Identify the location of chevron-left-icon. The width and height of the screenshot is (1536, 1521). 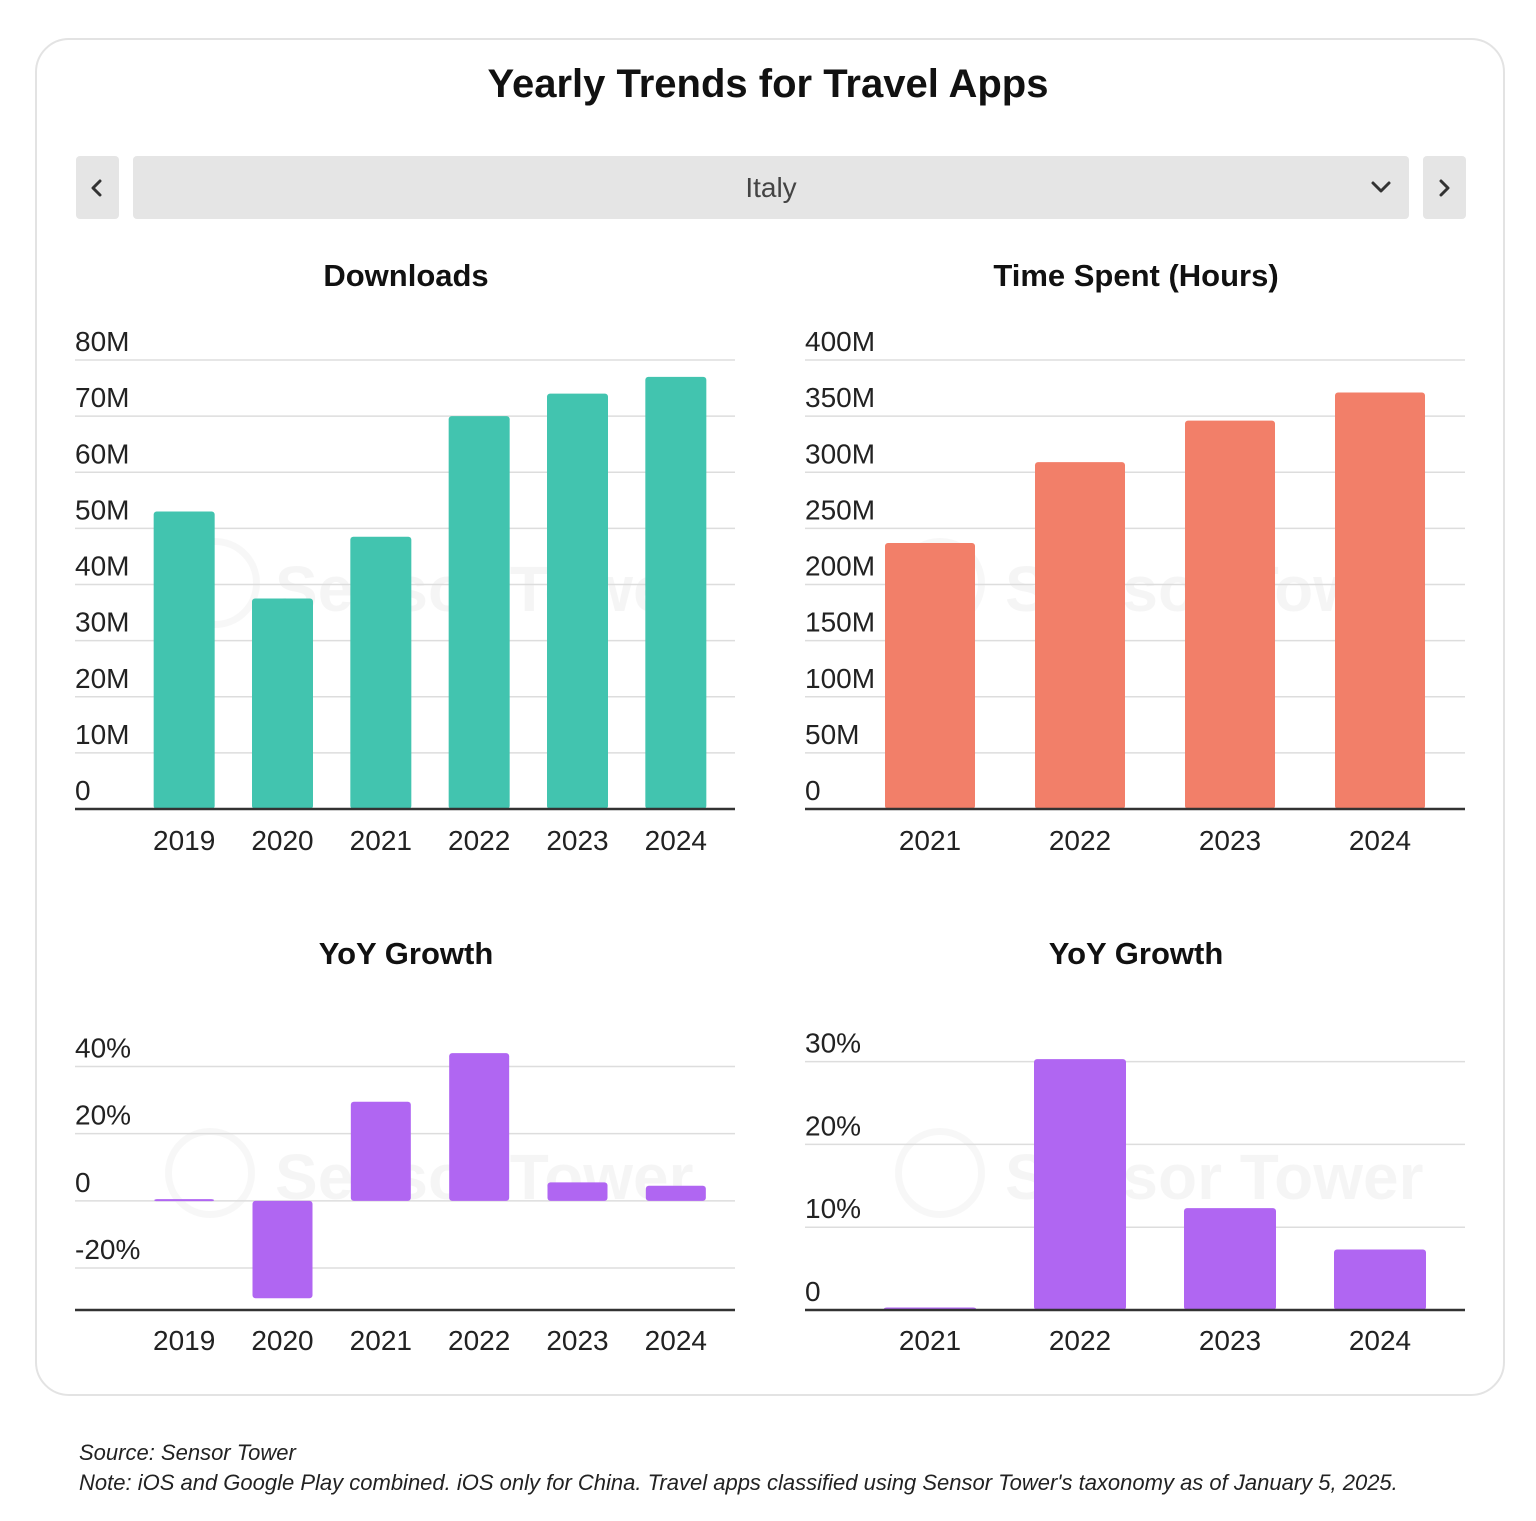
(96, 188).